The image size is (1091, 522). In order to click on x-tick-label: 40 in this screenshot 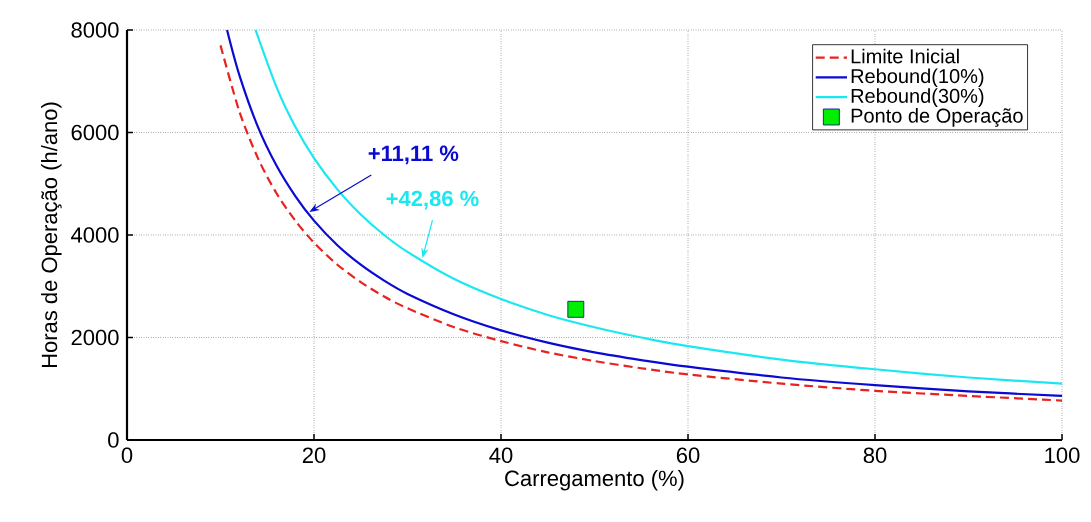, I will do `click(501, 455)`.